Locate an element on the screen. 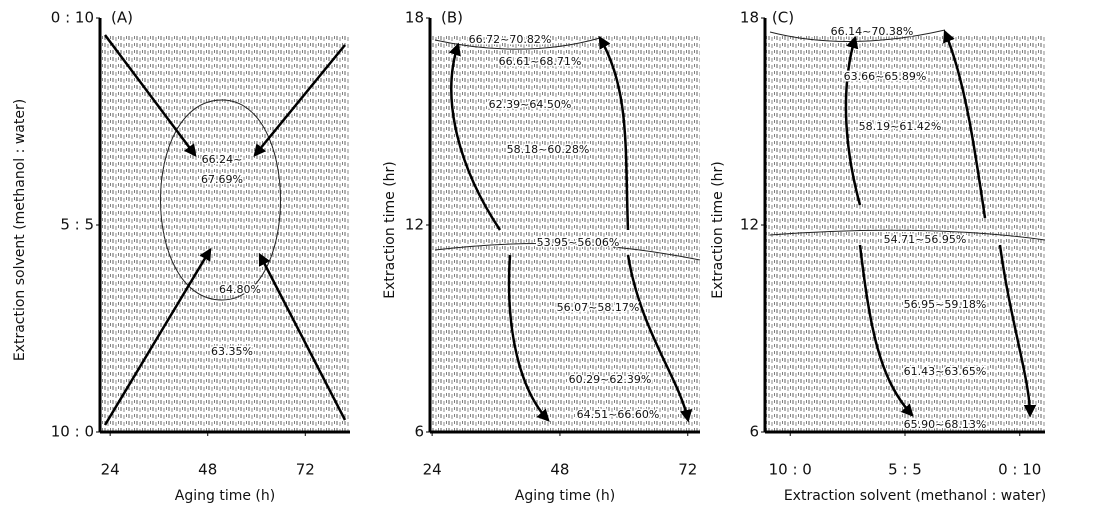 This screenshot has width=1097, height=508. panel-label: (C) is located at coordinates (783, 18).